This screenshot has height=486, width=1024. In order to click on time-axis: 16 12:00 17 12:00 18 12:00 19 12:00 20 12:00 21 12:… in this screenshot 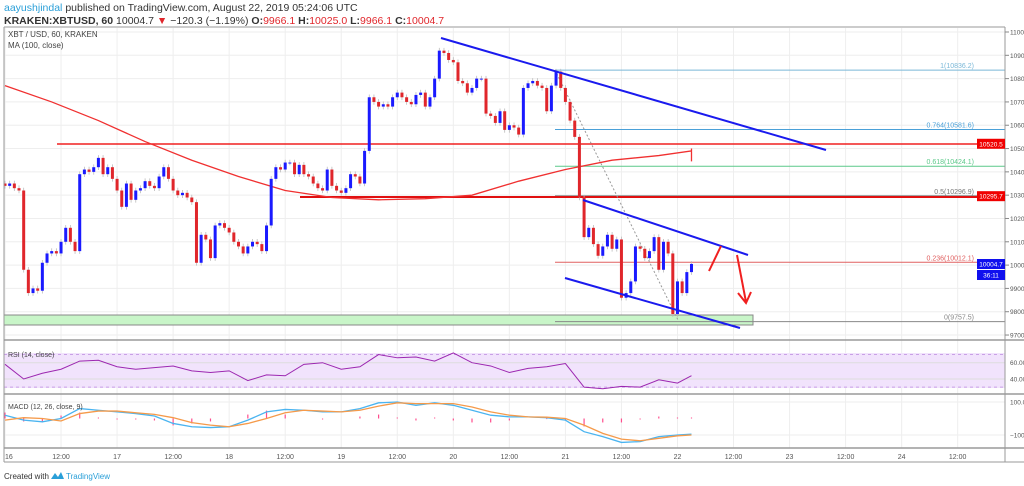, I will do `click(486, 457)`.